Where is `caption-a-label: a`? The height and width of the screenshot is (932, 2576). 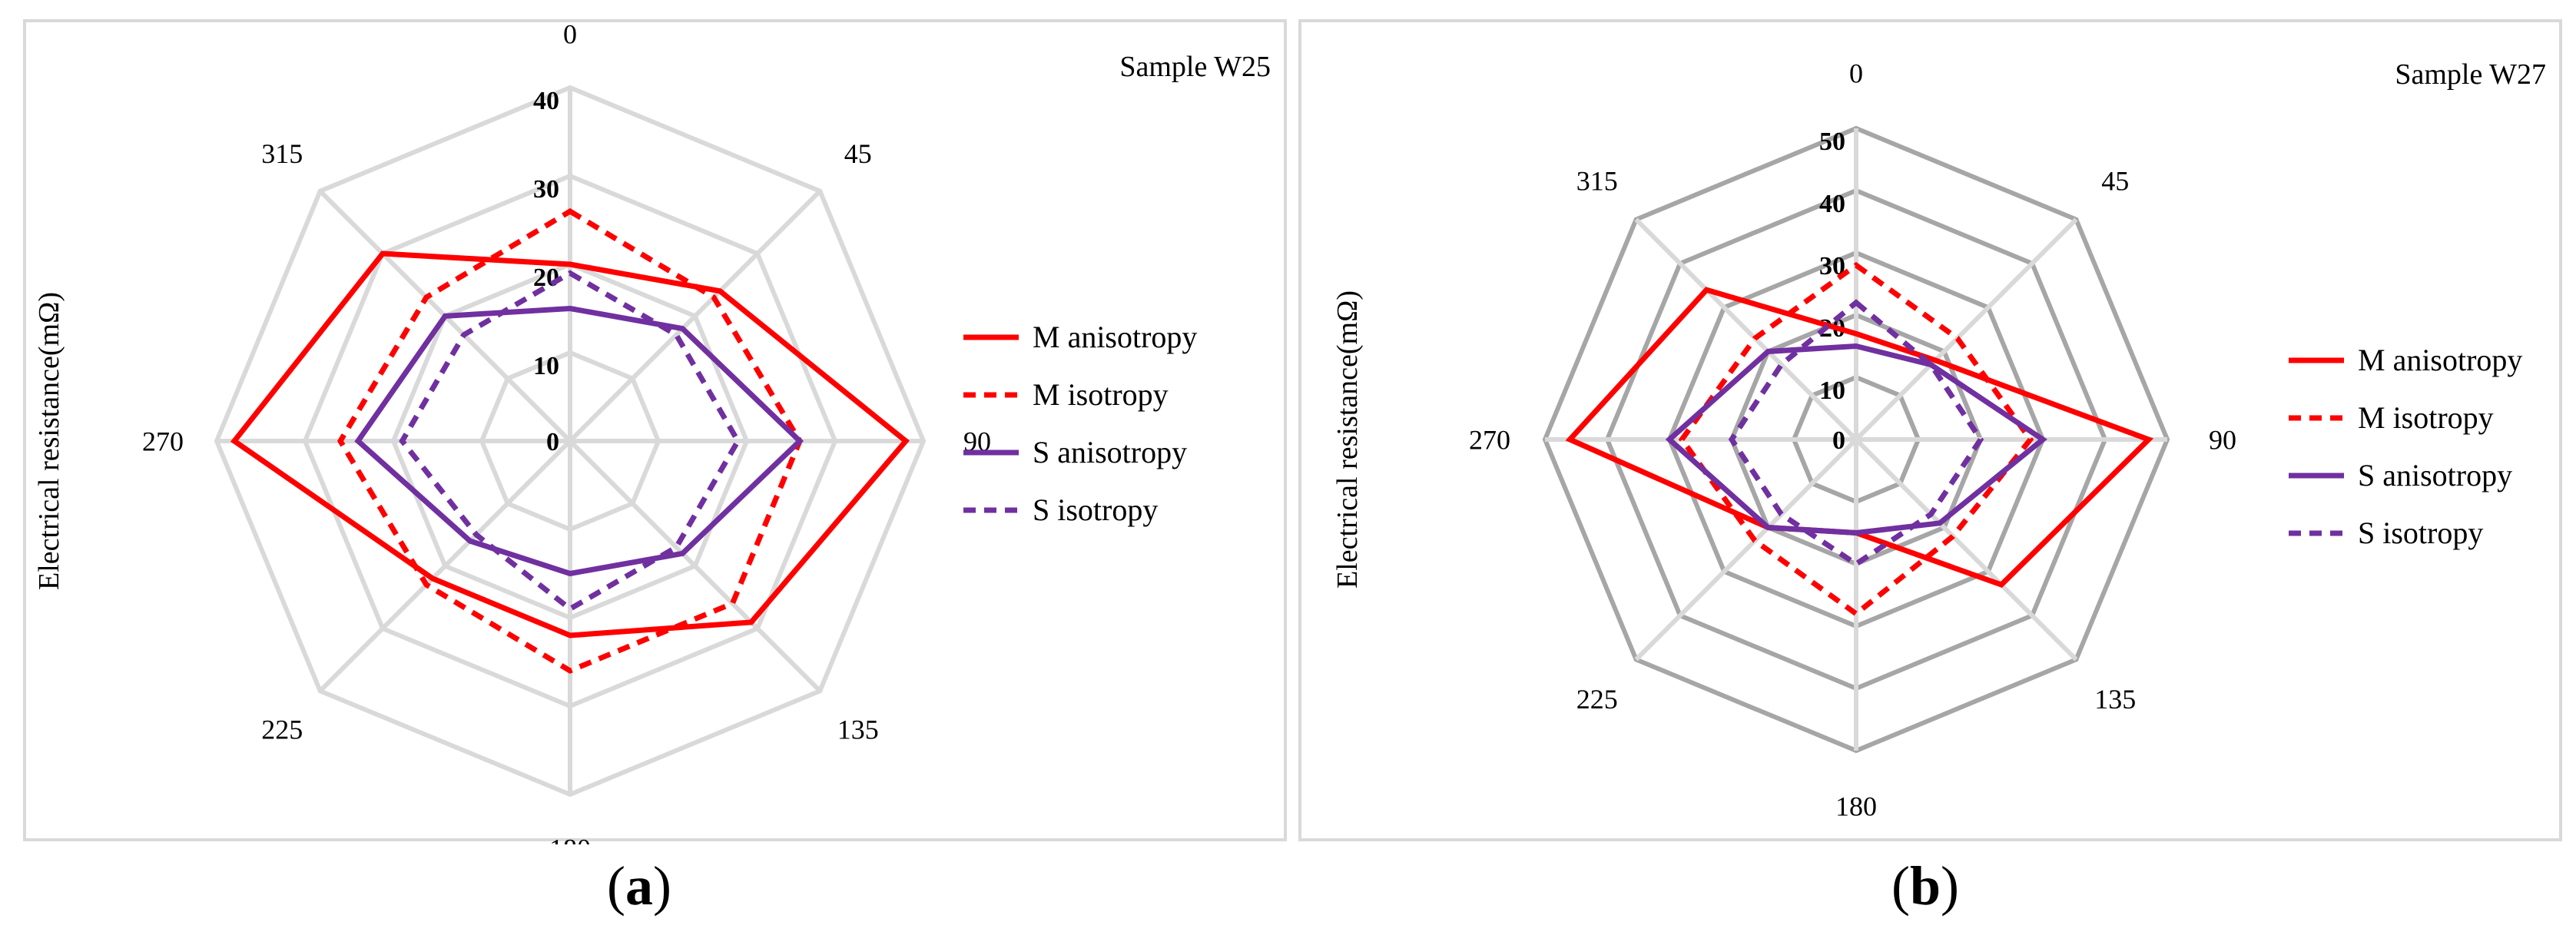
caption-a-label: a is located at coordinates (639, 886).